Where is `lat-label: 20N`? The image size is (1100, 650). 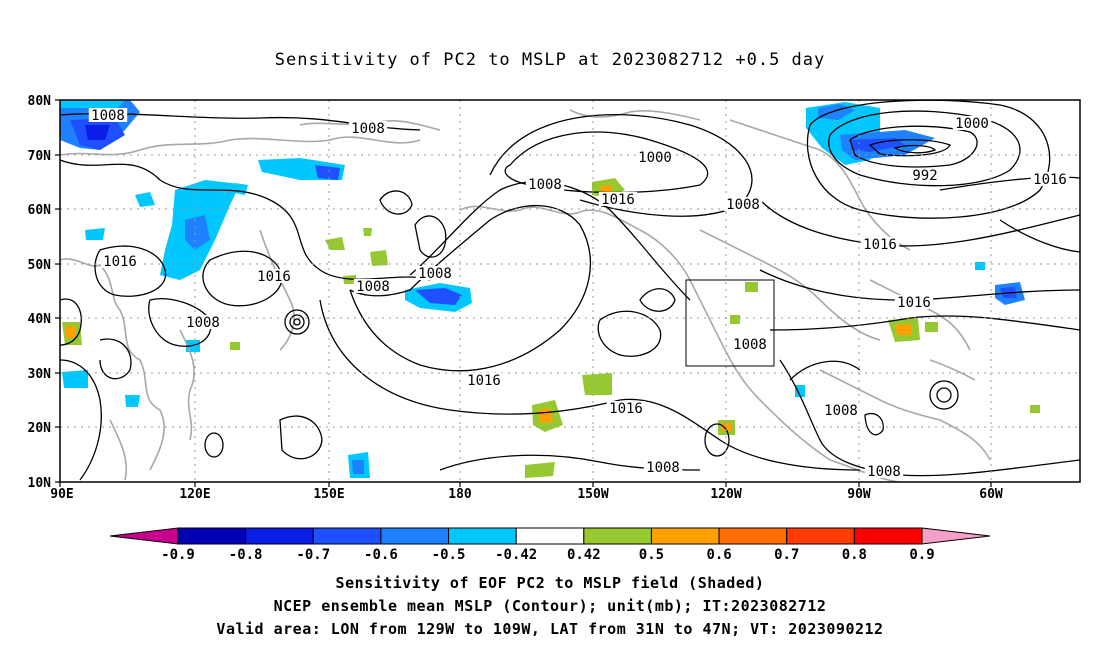
lat-label: 20N is located at coordinates (40, 428).